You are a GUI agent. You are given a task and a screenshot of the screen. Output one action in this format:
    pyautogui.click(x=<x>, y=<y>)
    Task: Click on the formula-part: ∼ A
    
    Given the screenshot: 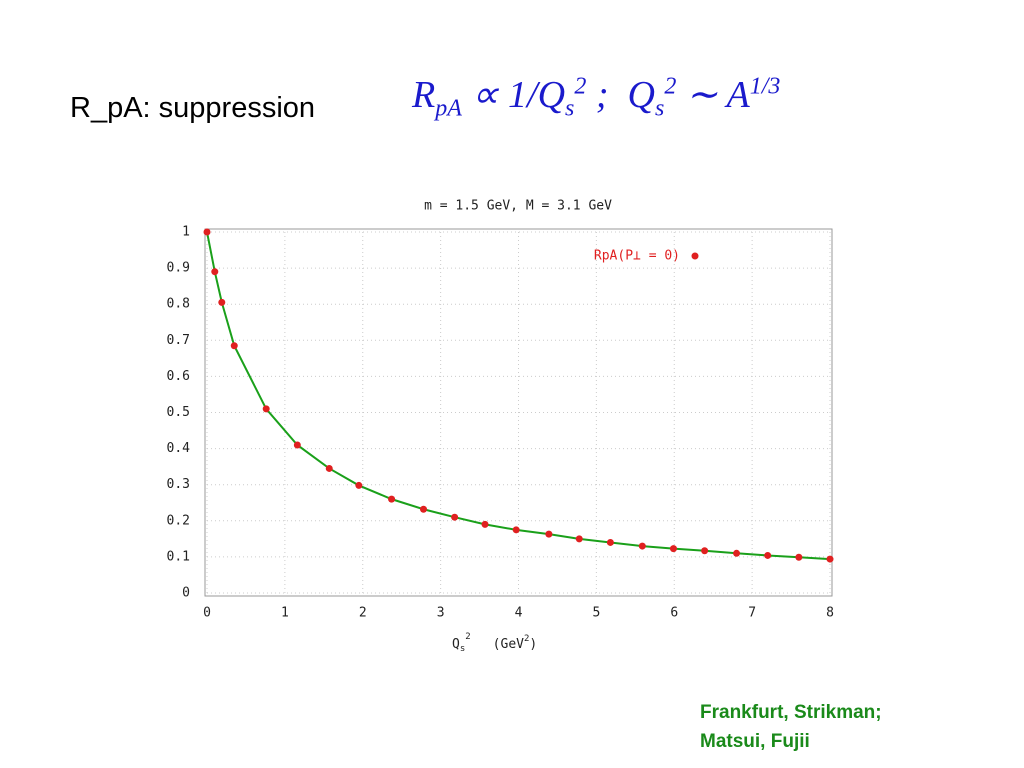 What is the action you would take?
    pyautogui.click(x=713, y=95)
    